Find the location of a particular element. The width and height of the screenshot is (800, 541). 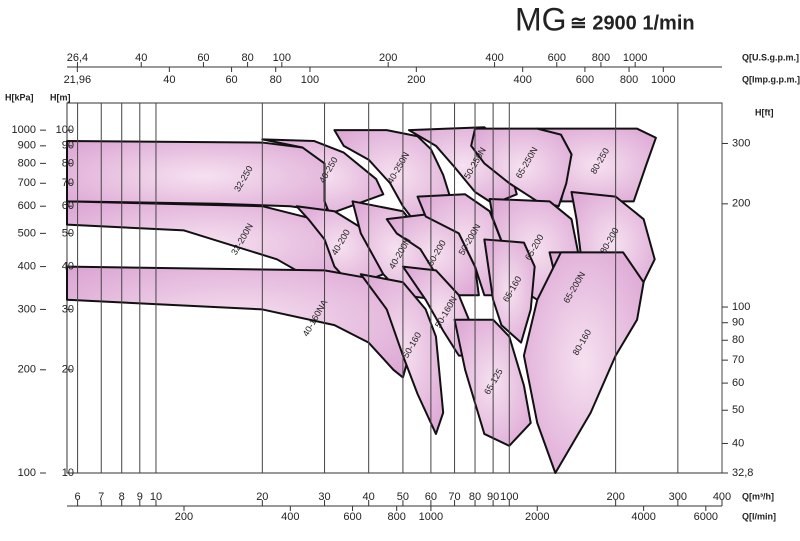

y-tick-label: 80 is located at coordinates (68, 163).